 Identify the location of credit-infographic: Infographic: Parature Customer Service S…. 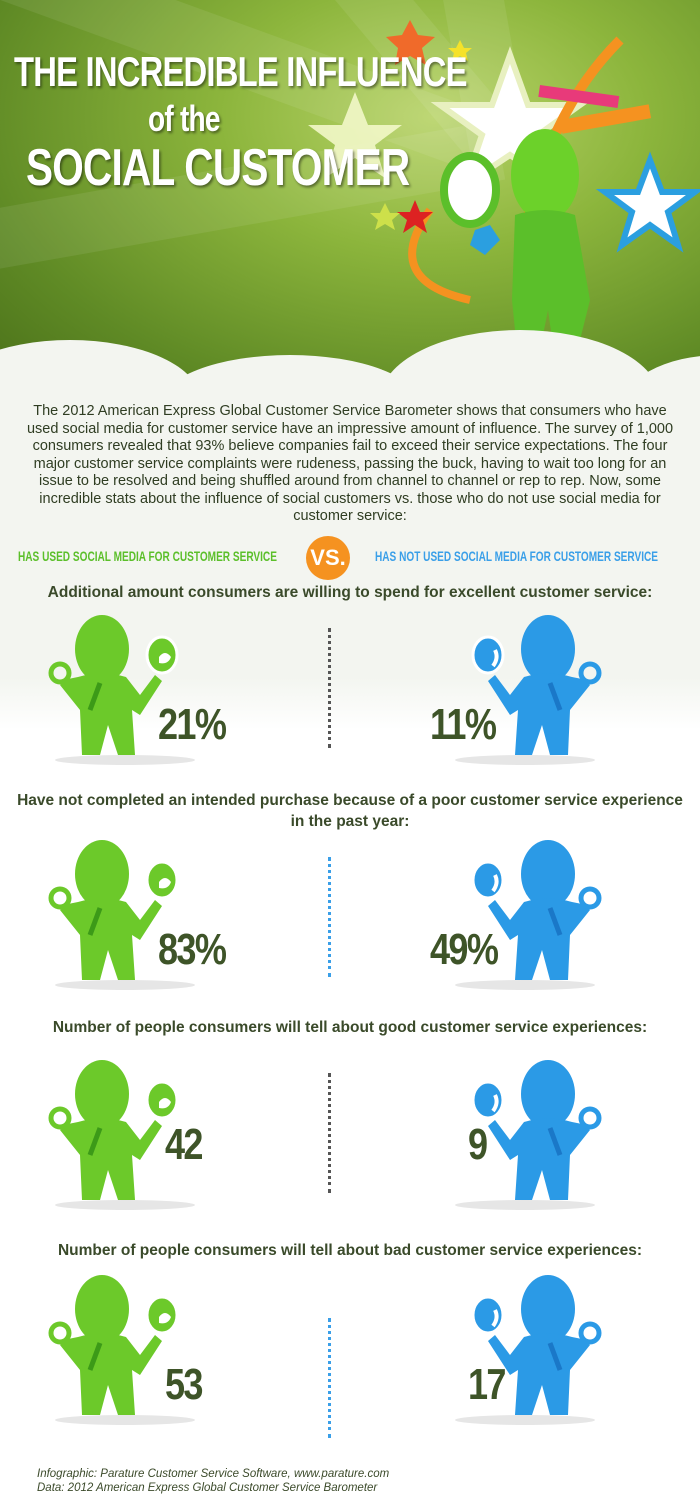
(213, 1474).